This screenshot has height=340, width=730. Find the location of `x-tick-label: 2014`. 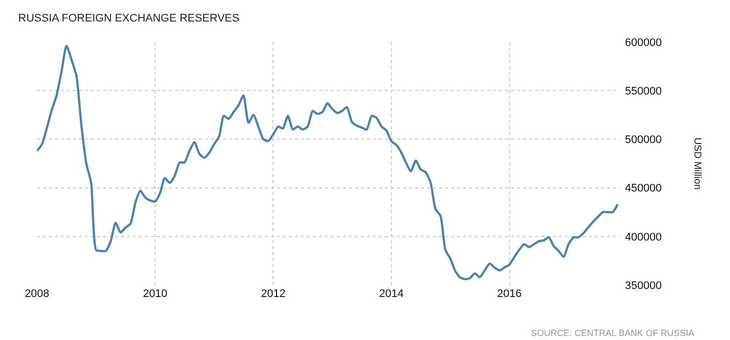

x-tick-label: 2014 is located at coordinates (391, 294).